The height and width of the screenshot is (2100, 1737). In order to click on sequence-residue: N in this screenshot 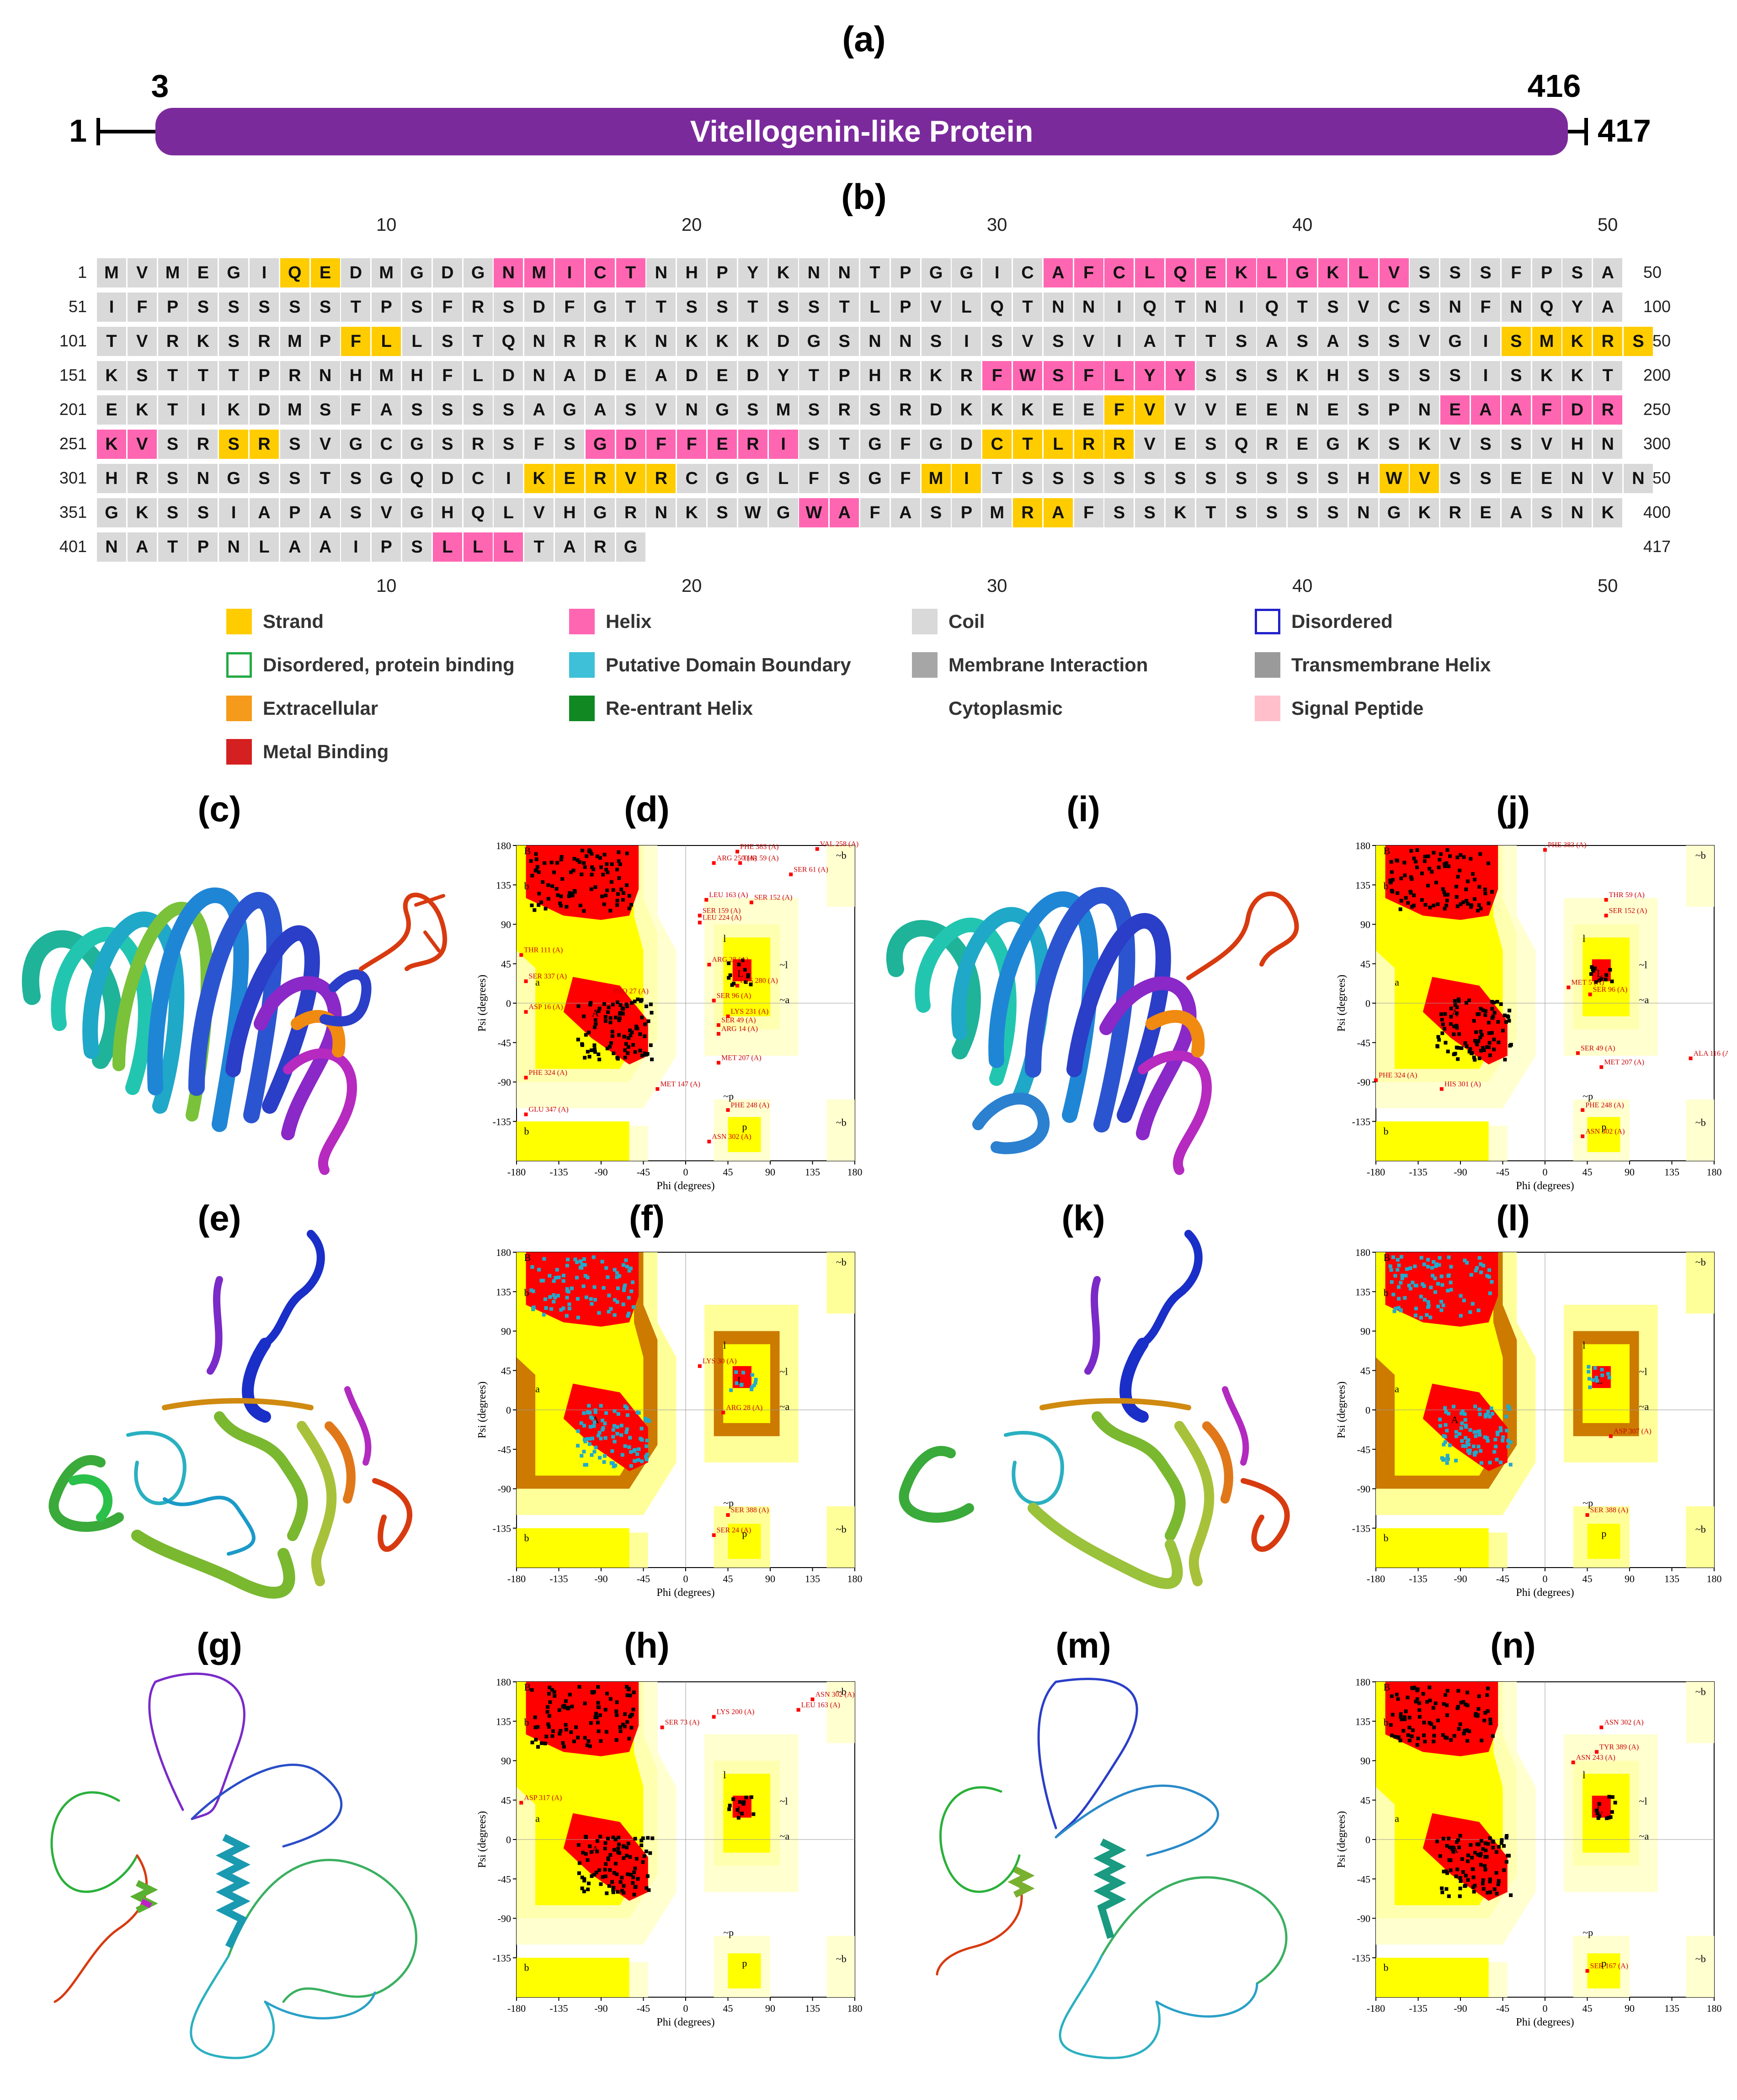, I will do `click(844, 272)`.